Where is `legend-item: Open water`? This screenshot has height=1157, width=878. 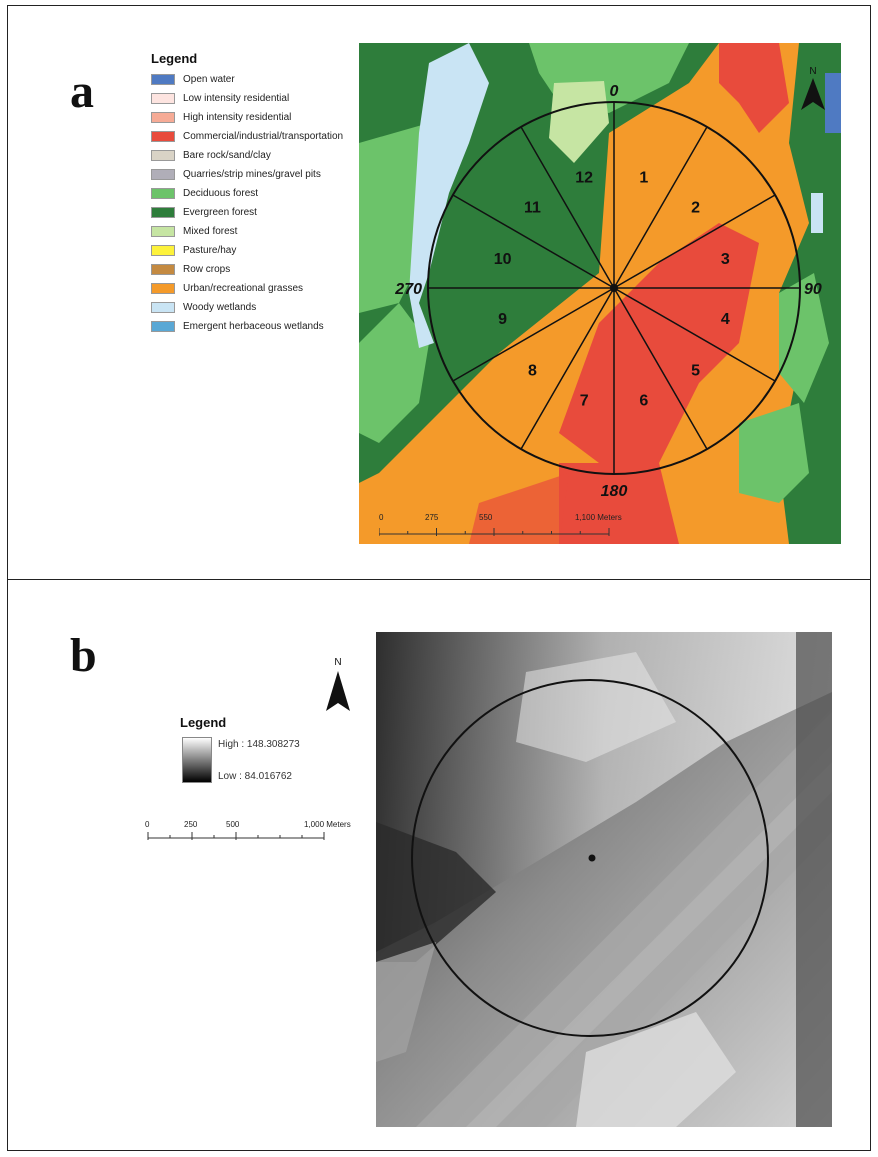 legend-item: Open water is located at coordinates (247, 79).